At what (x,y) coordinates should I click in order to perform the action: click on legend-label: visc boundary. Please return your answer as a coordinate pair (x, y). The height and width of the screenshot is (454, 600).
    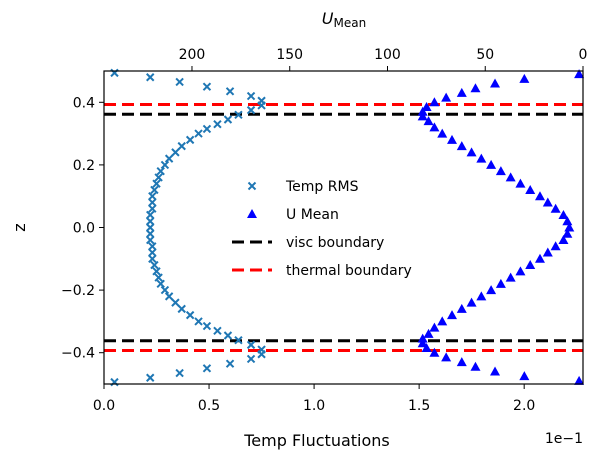
    Looking at the image, I should click on (335, 243).